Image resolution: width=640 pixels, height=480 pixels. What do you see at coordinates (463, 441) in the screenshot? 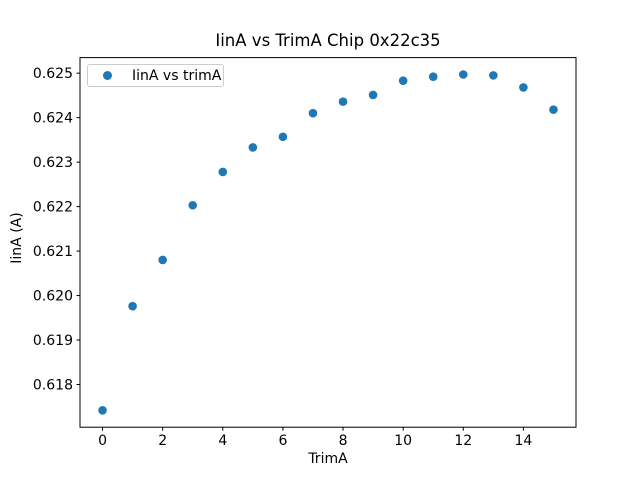
I see `x-tick-label: 12` at bounding box center [463, 441].